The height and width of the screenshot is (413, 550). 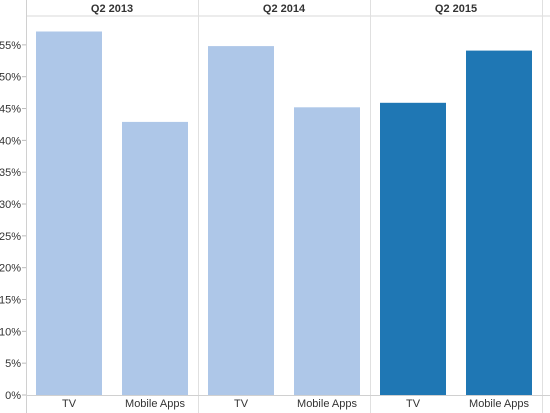 I want to click on panel-title: Q2 2014, so click(x=284, y=9).